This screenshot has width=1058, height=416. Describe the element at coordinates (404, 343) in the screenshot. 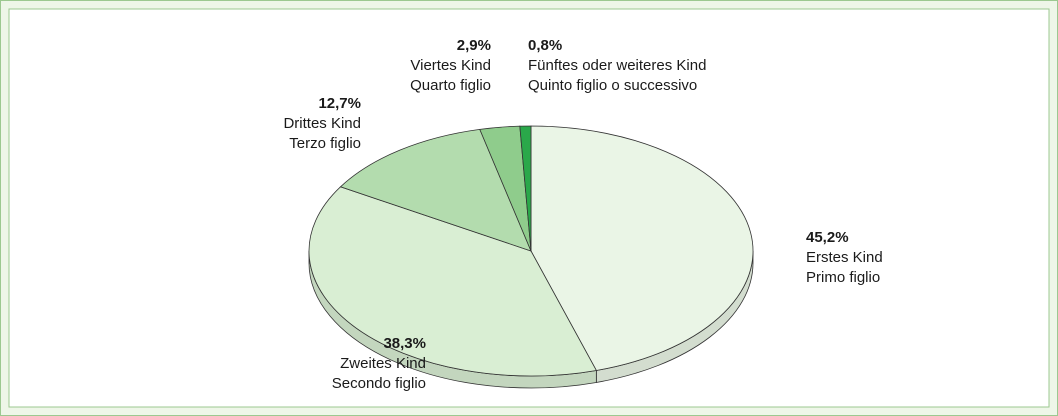

I see `data-label: 38,3%` at that location.